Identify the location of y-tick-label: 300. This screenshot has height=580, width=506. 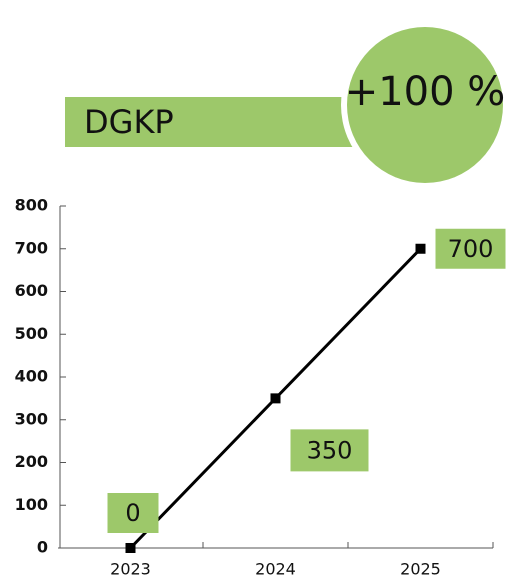
(31, 418).